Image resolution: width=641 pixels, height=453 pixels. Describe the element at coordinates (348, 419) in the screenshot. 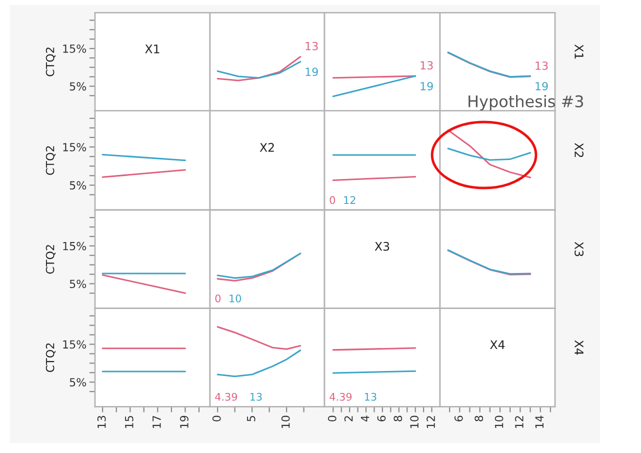

I see `x-tick-label: 2` at that location.